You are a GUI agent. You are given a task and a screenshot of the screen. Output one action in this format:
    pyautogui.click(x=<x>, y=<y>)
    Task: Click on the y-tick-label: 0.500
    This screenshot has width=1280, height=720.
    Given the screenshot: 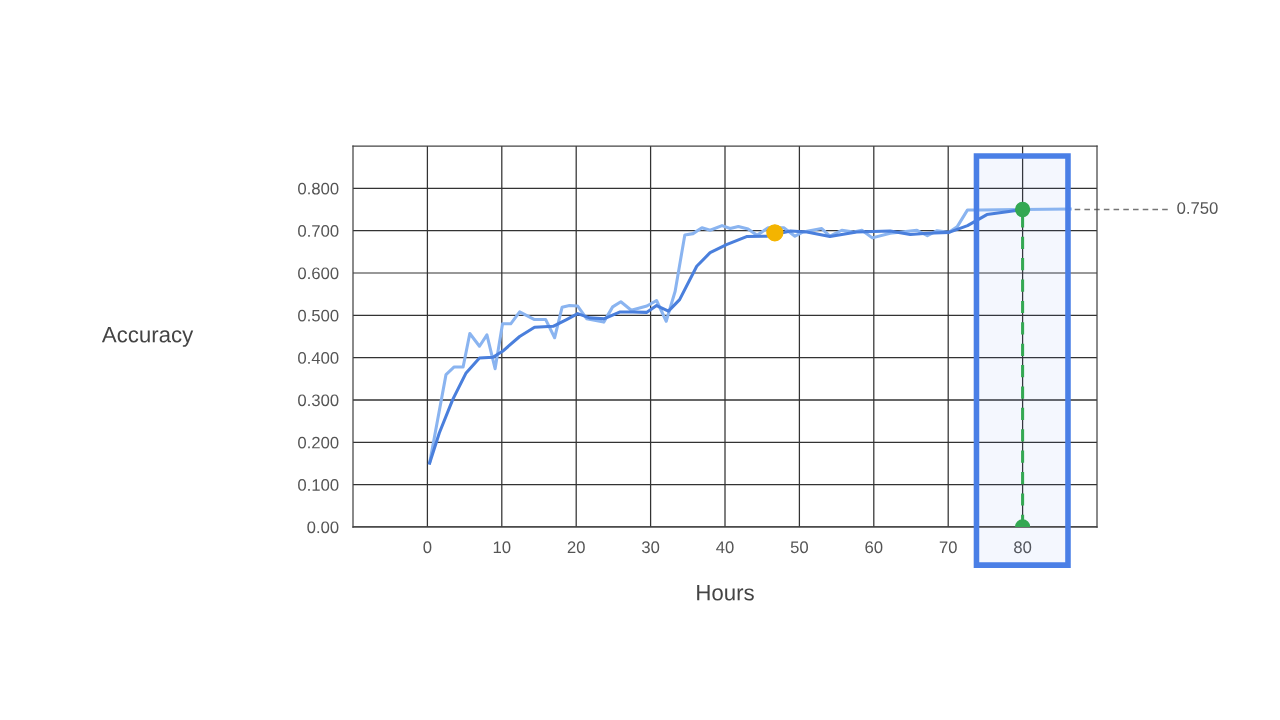 What is the action you would take?
    pyautogui.click(x=318, y=315)
    